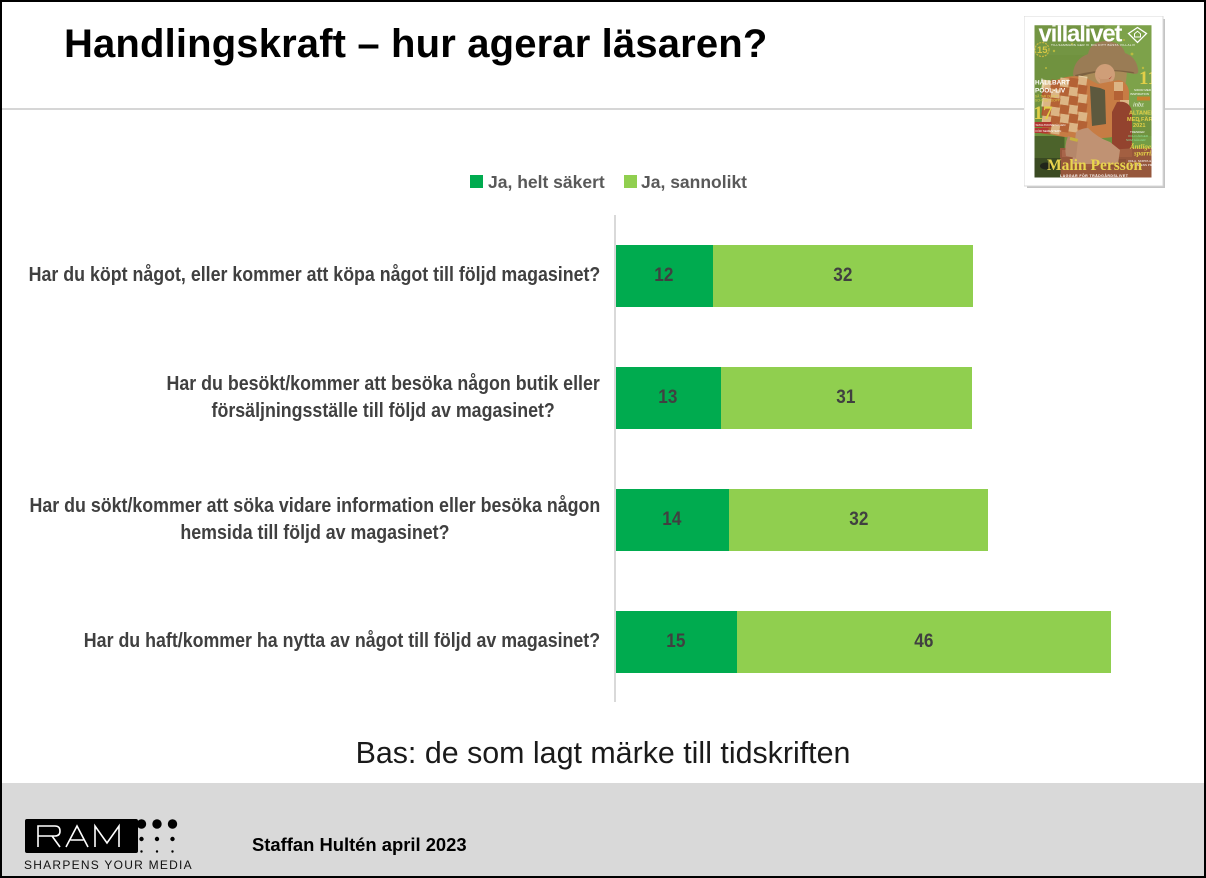 The height and width of the screenshot is (878, 1206). I want to click on svg-text: MED FÄRG, so click(1142, 119).